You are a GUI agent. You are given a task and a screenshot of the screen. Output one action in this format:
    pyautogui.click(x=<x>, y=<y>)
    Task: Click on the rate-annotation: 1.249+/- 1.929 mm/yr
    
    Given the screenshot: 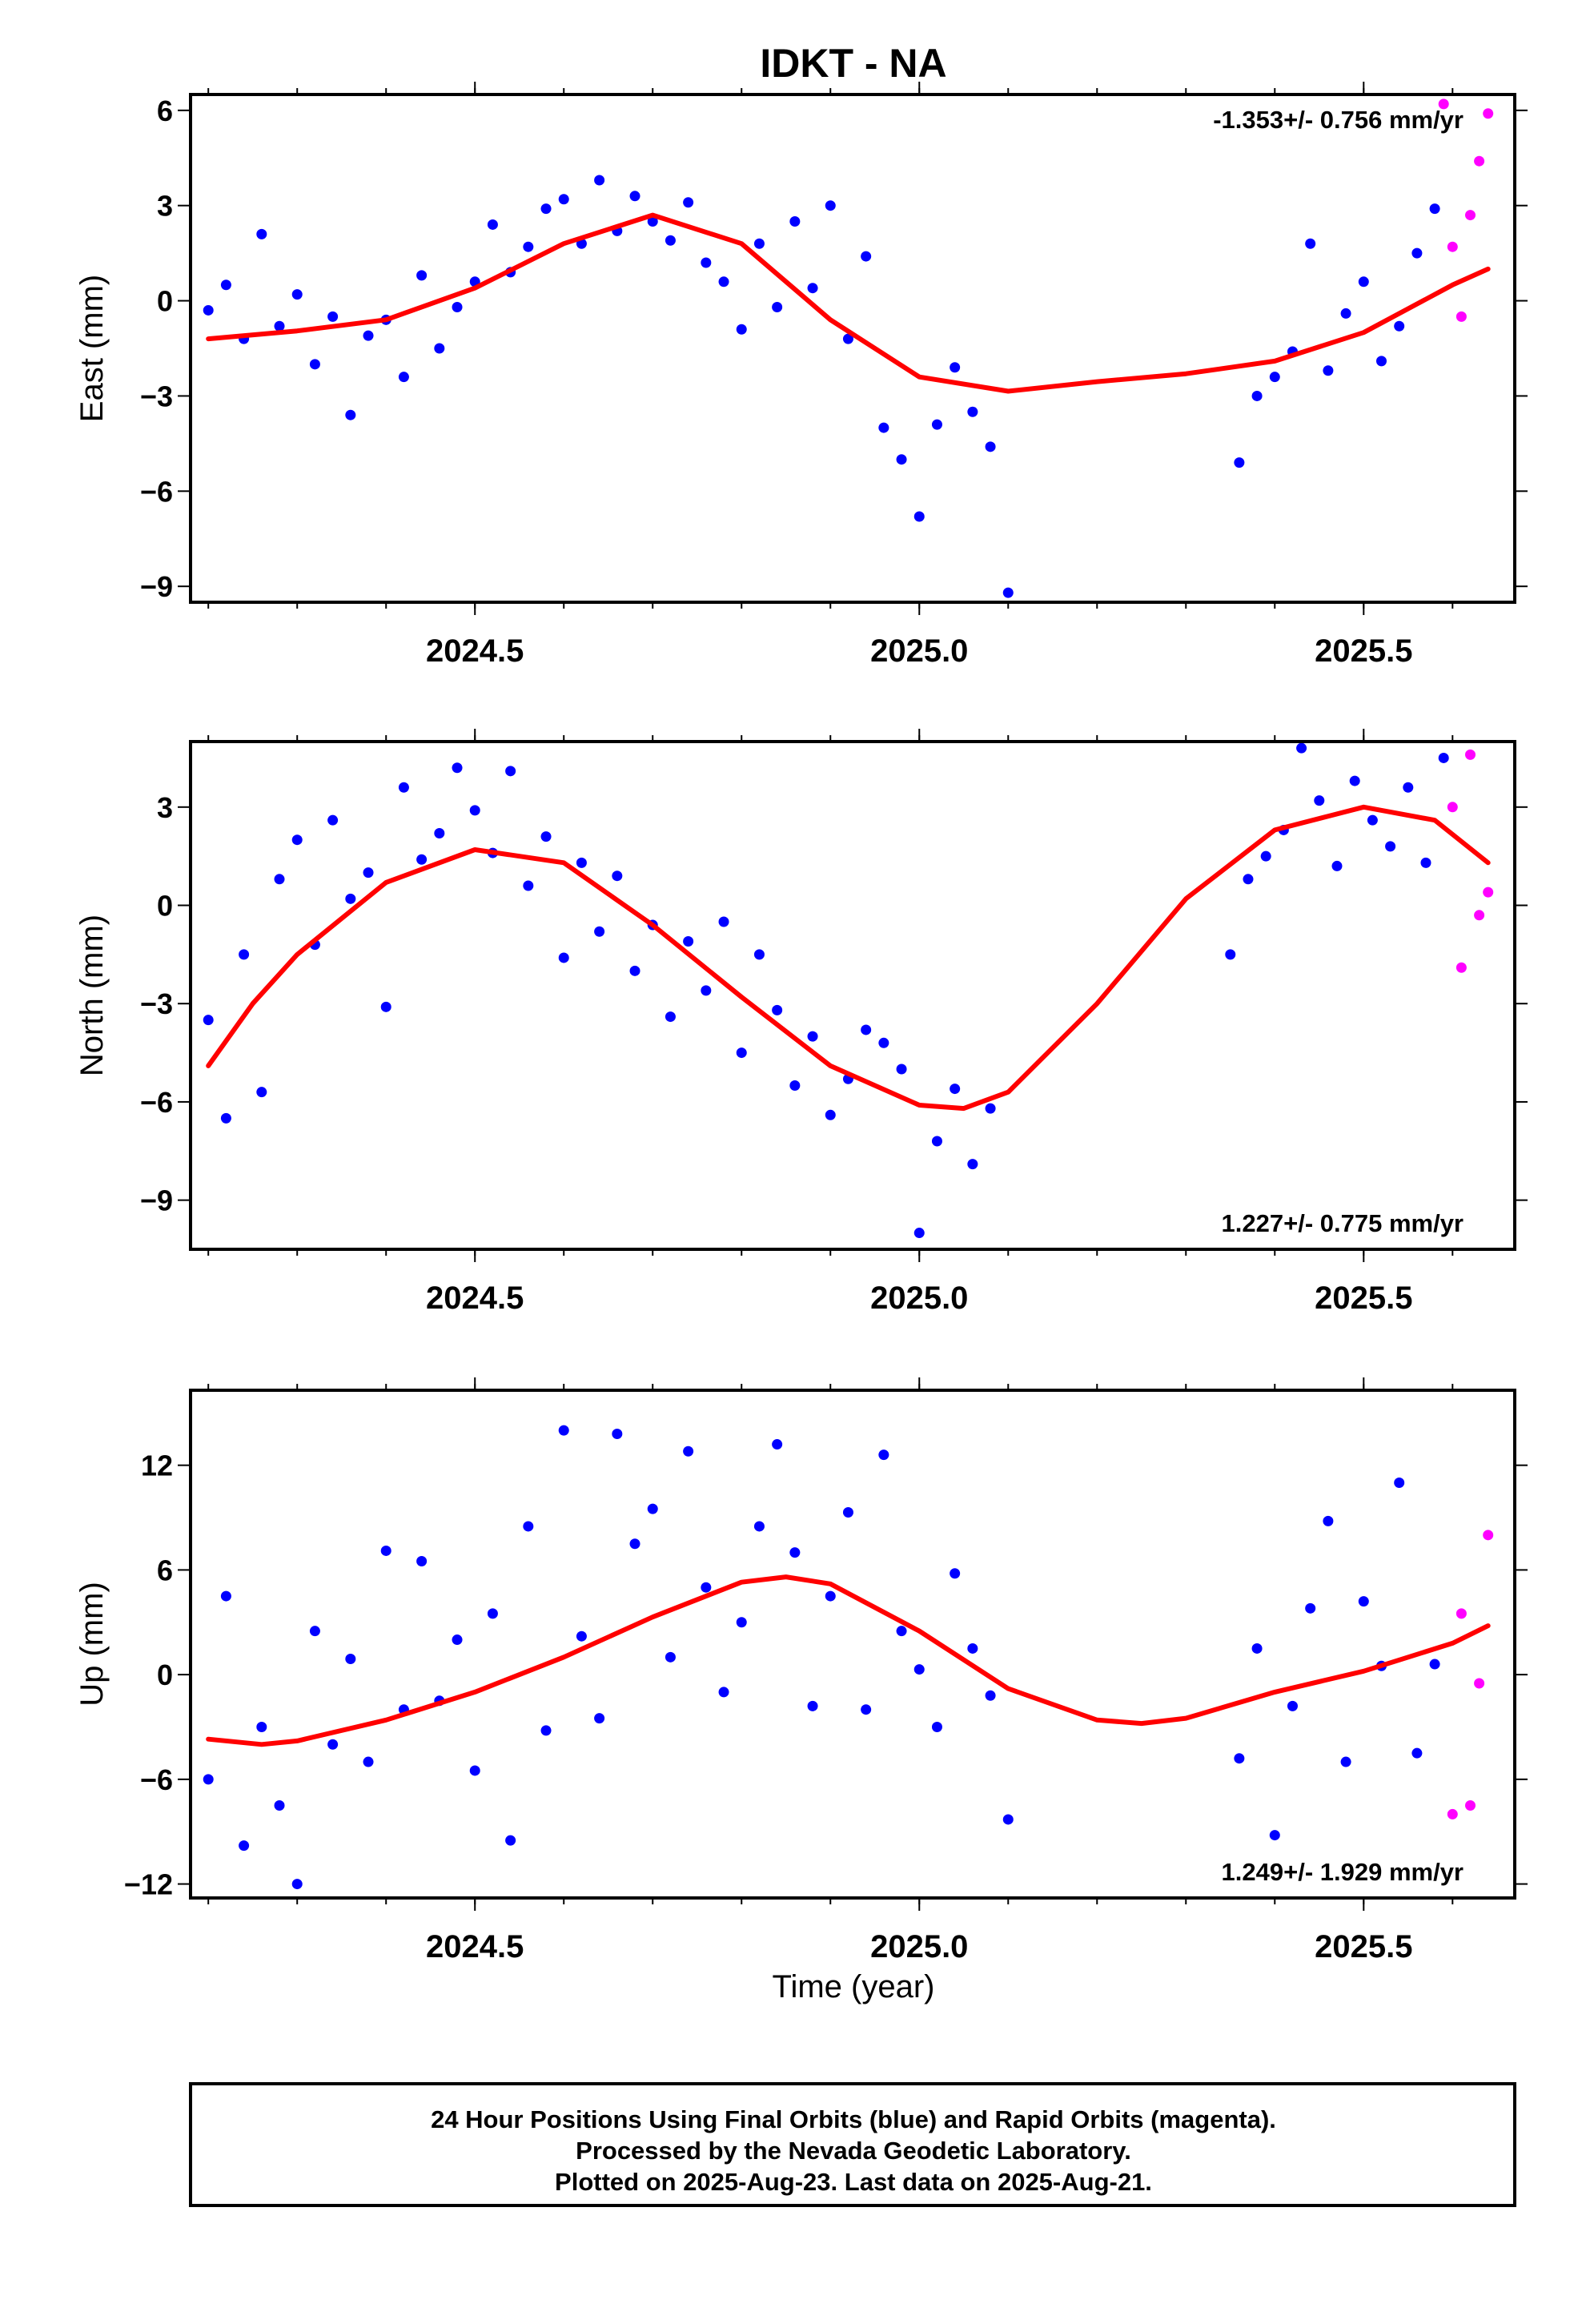 What is the action you would take?
    pyautogui.click(x=1343, y=1872)
    